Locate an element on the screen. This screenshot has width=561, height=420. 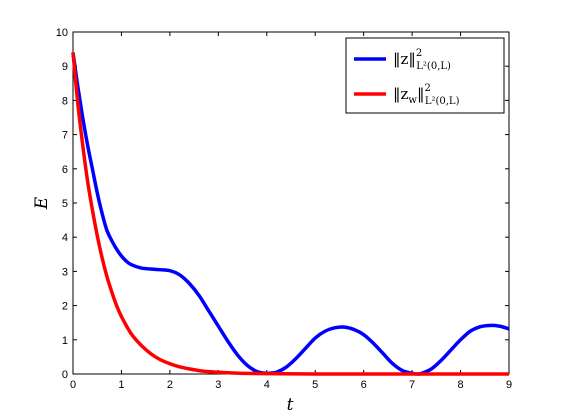
x-axis-label: t is located at coordinates (290, 405).